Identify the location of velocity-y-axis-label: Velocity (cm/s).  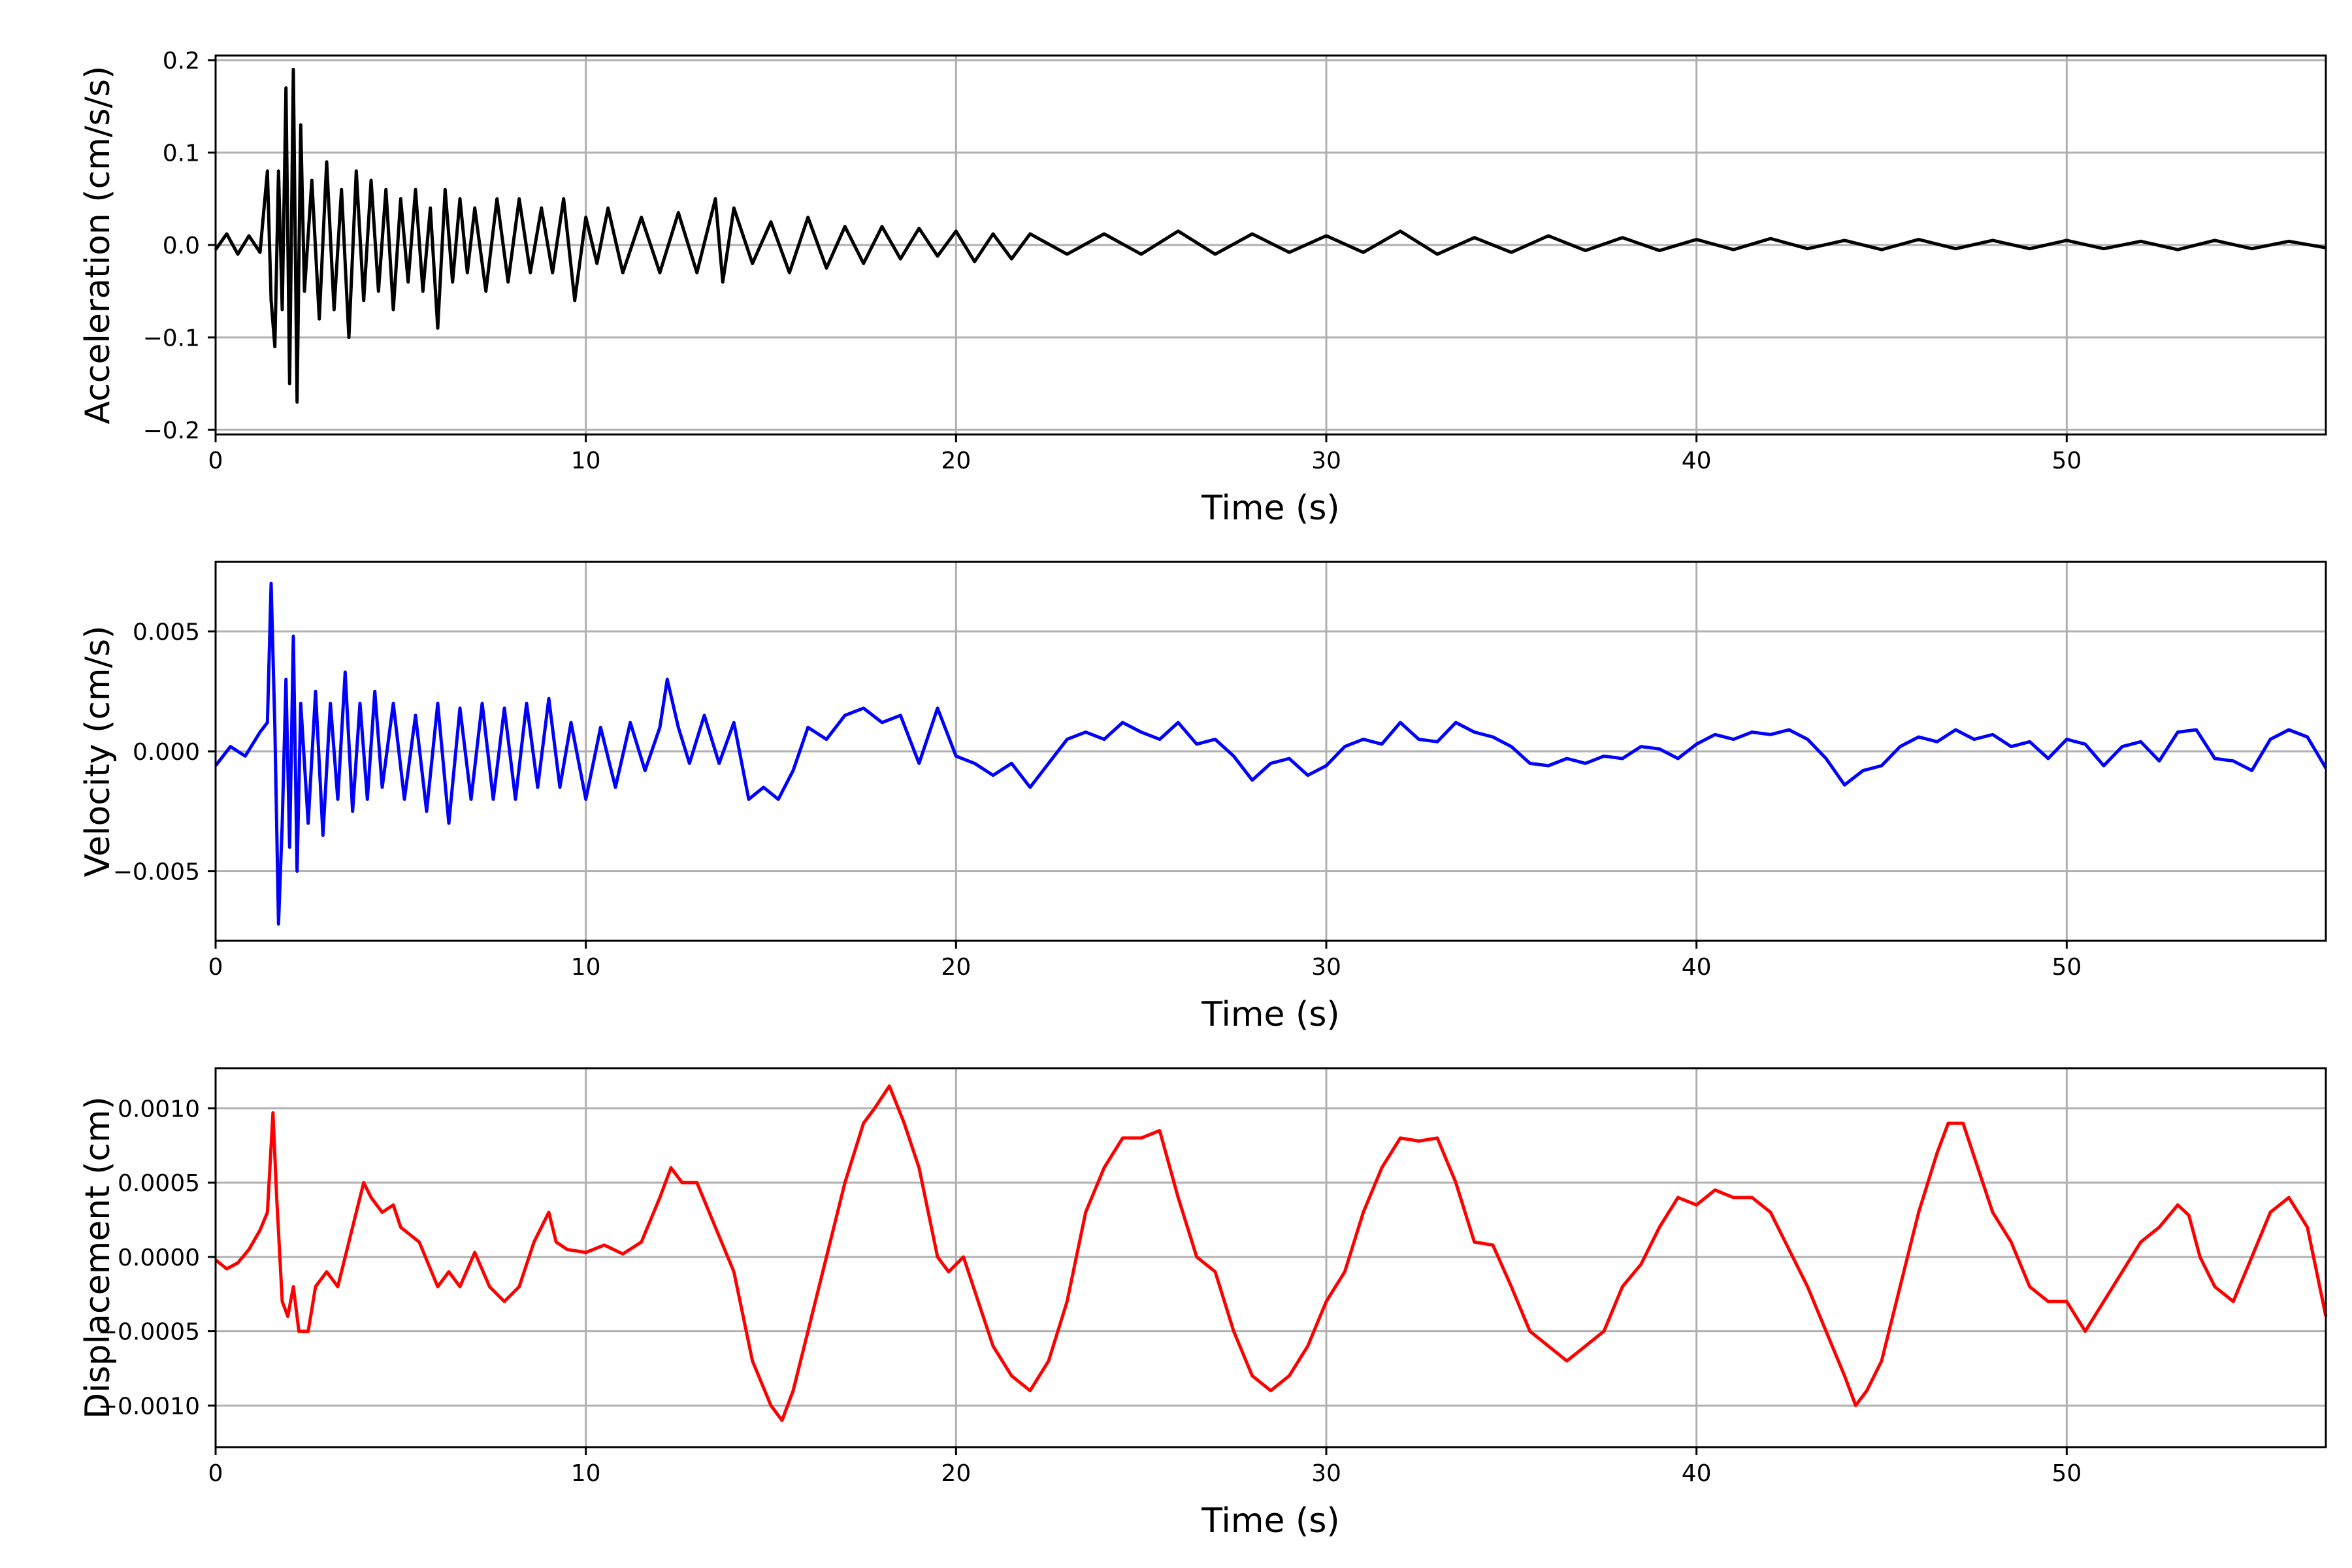
(98, 751).